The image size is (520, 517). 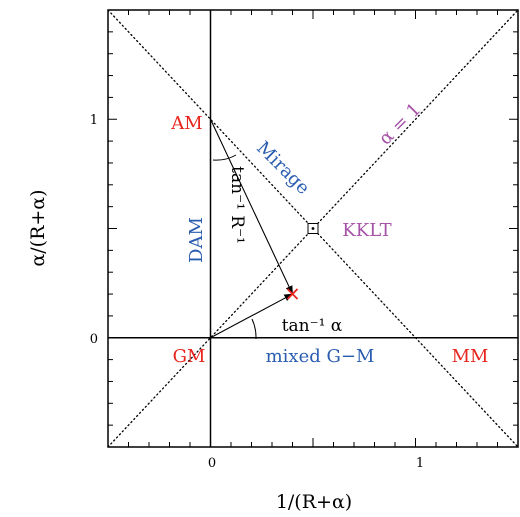 I want to click on x-tick-label-1: 1, so click(x=420, y=463).